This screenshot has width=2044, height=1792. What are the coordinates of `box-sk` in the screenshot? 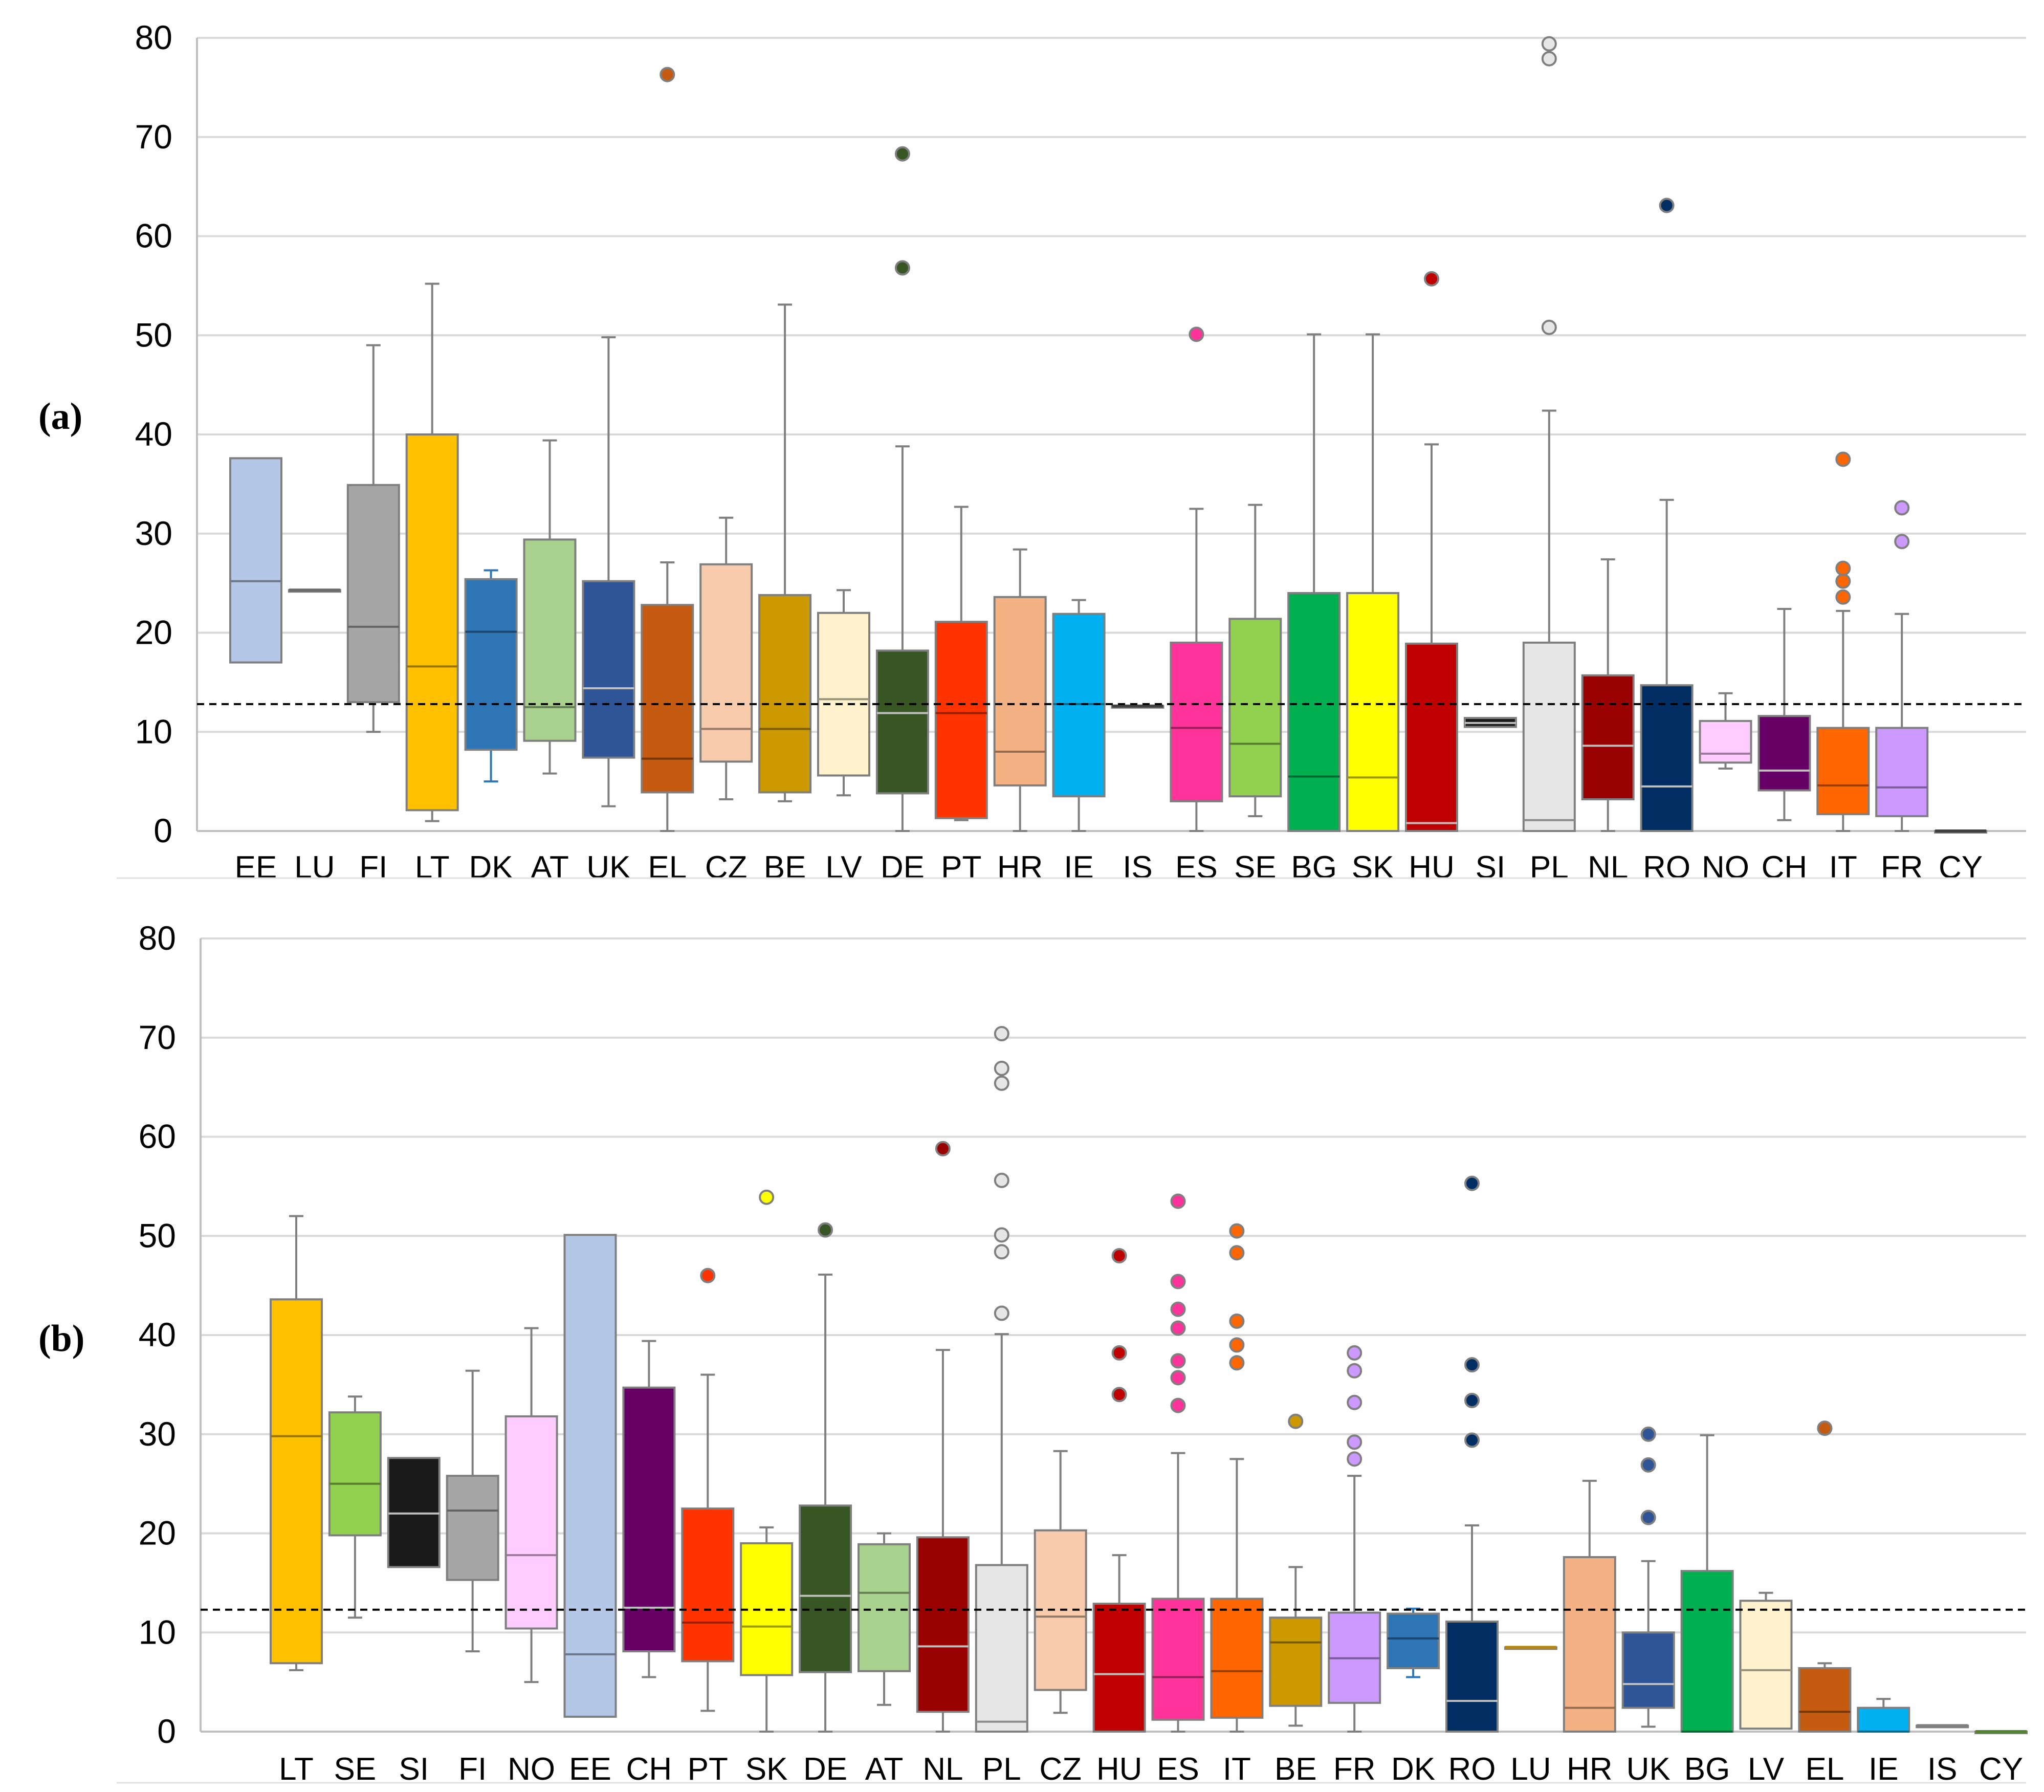 It's located at (767, 1461).